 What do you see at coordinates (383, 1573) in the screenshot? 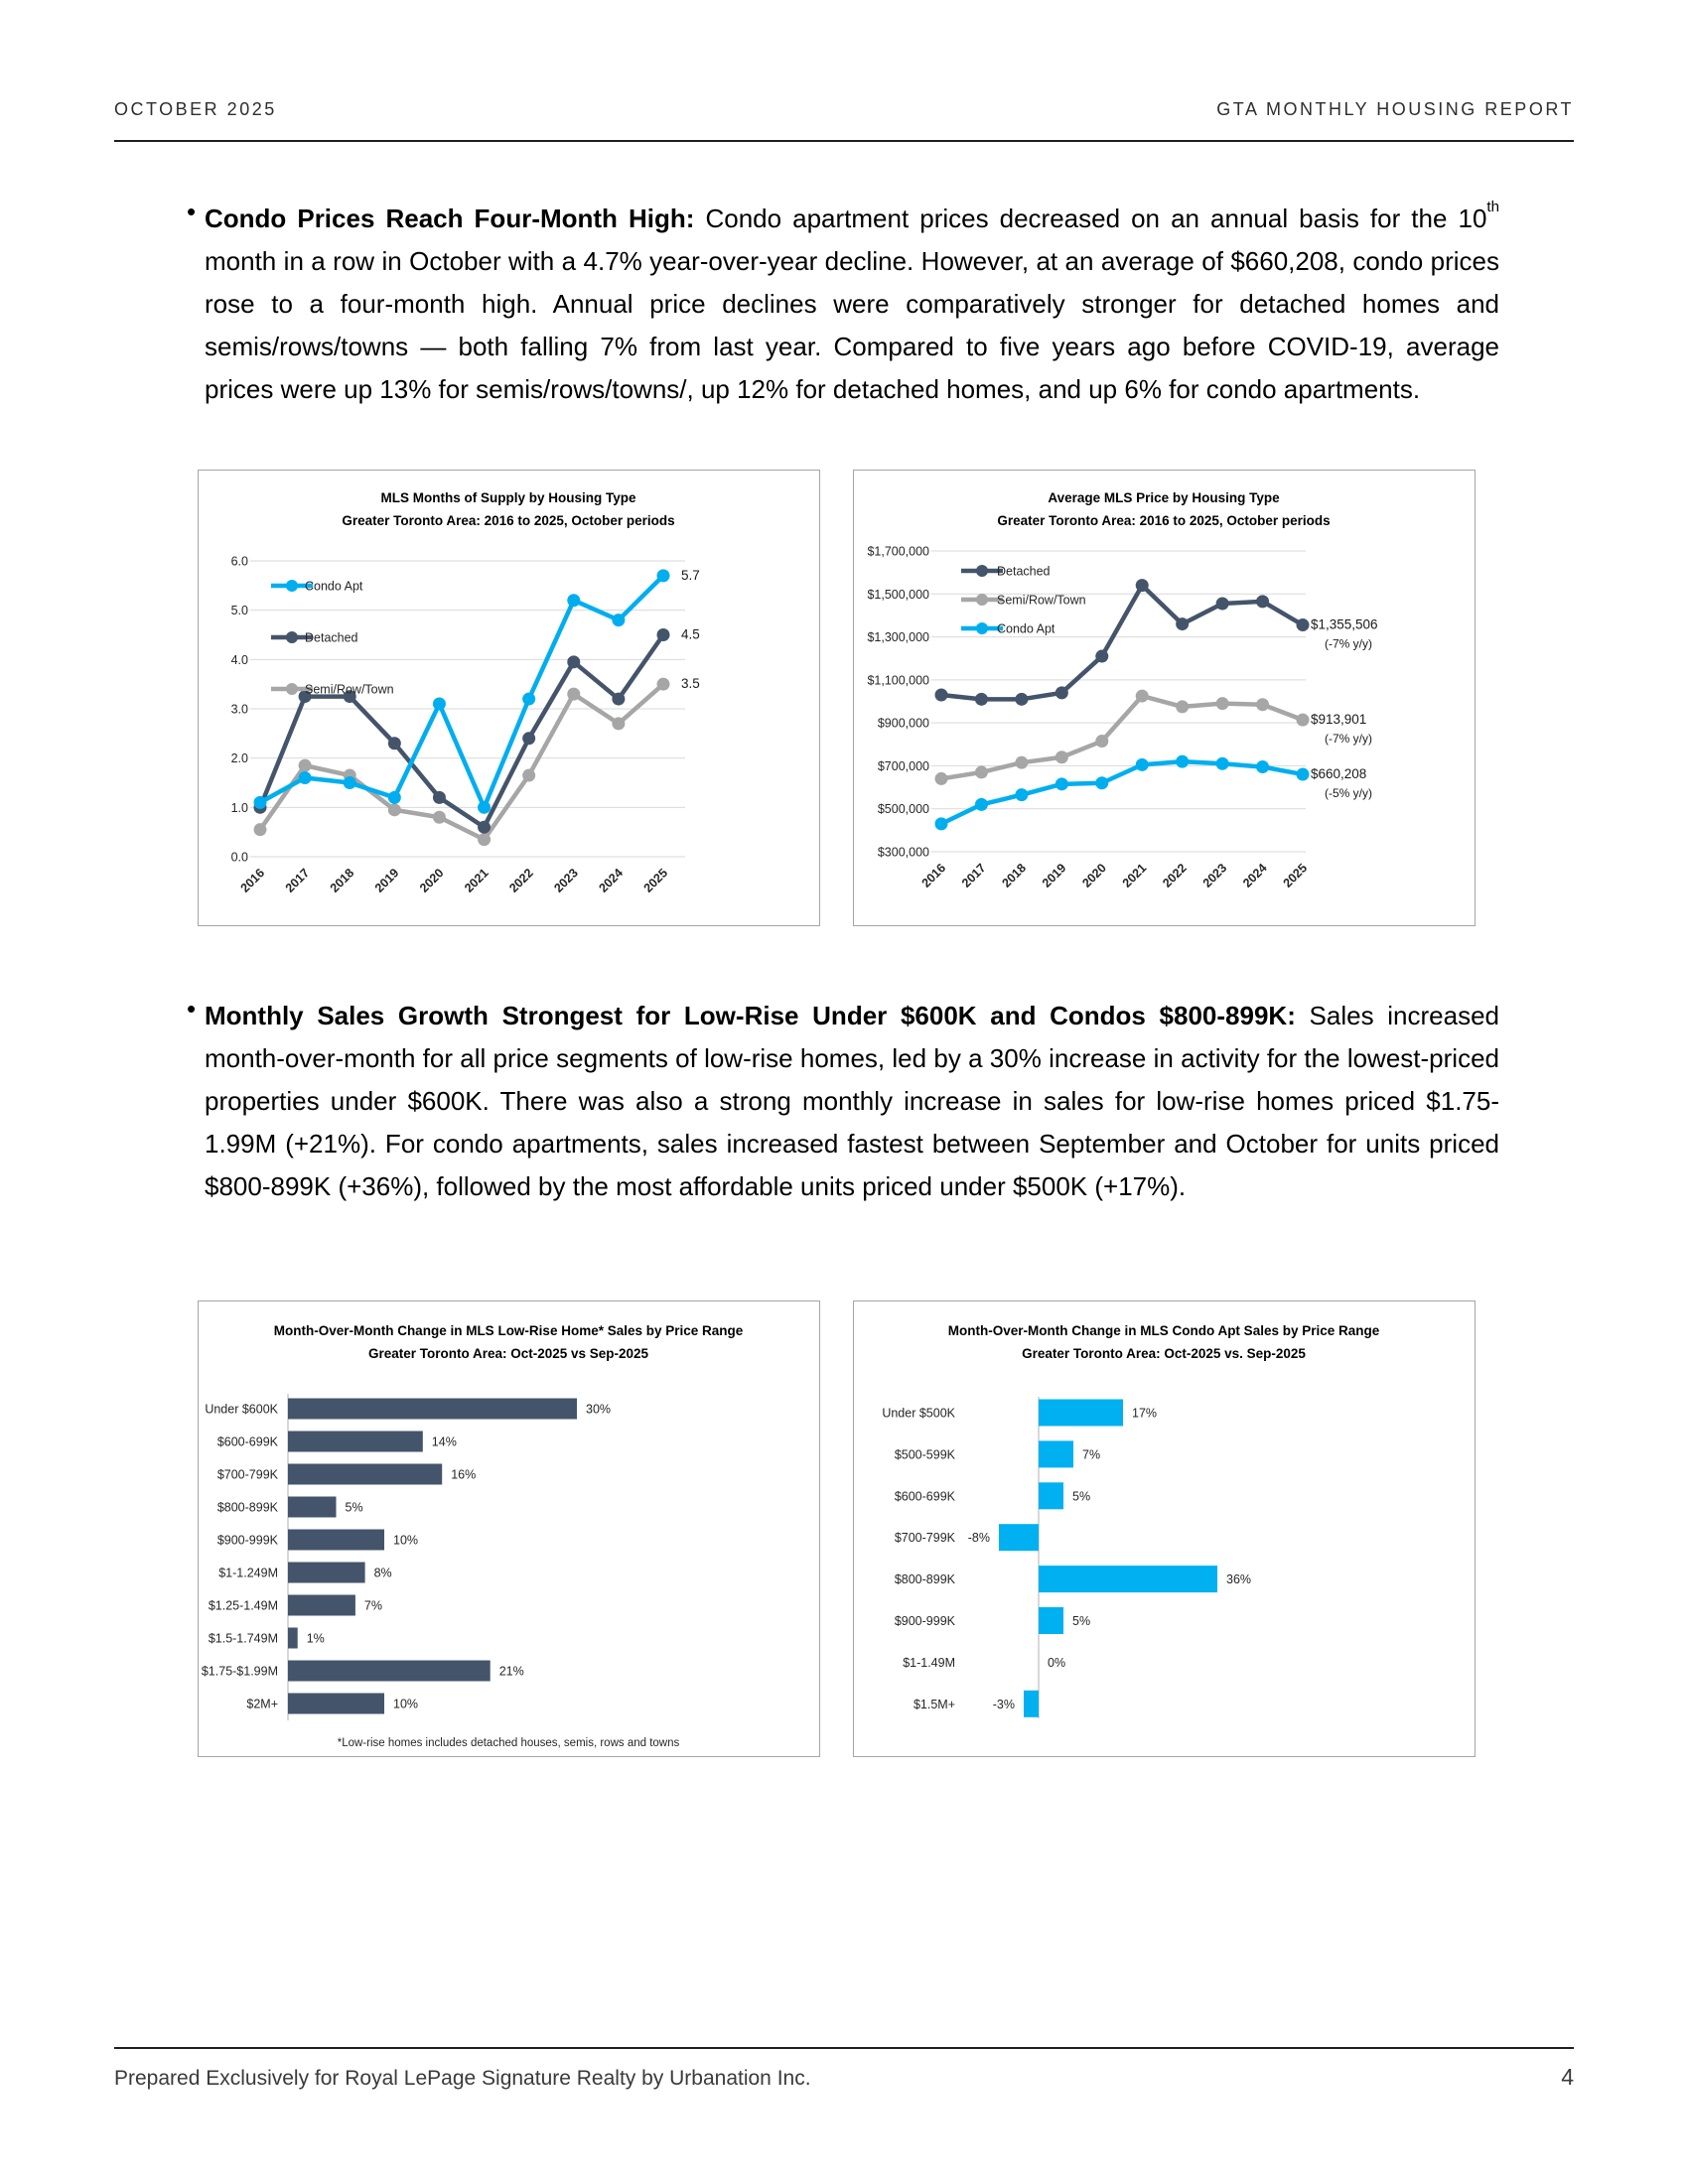
I see `svg-text: 8%` at bounding box center [383, 1573].